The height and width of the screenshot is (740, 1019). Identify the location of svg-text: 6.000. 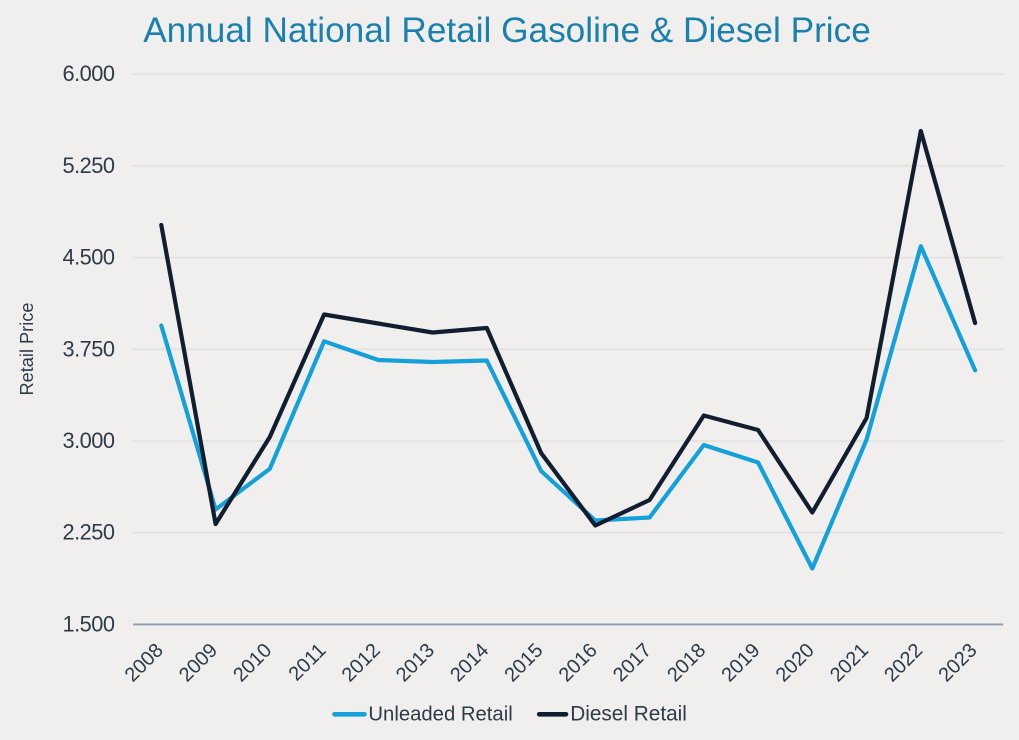
(88, 73).